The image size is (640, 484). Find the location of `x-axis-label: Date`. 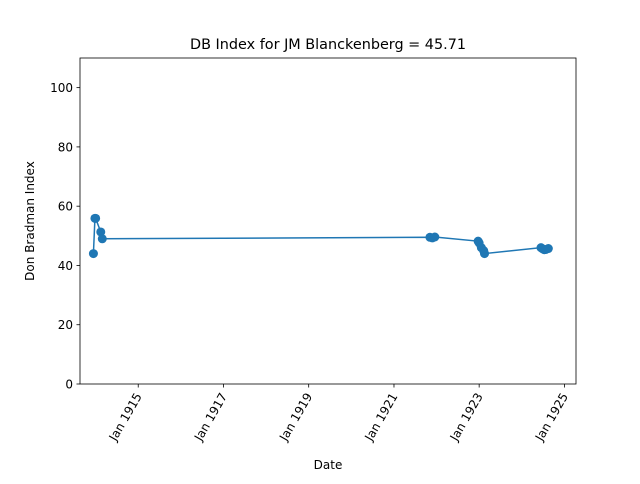

x-axis-label: Date is located at coordinates (328, 465).